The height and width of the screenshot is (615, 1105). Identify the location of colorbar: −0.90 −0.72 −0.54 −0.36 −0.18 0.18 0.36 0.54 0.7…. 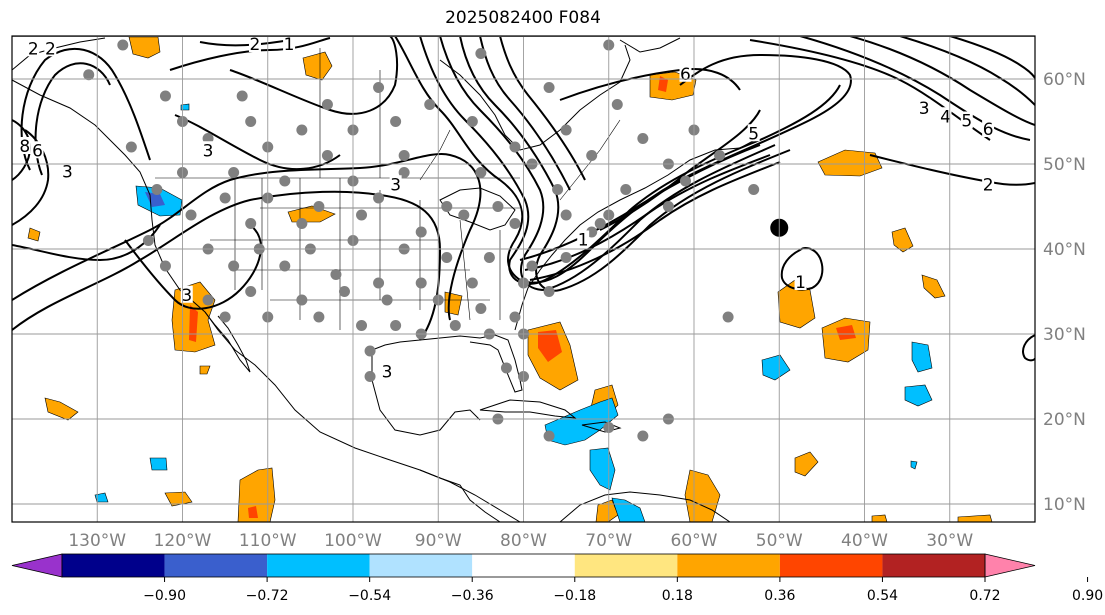
(557, 578).